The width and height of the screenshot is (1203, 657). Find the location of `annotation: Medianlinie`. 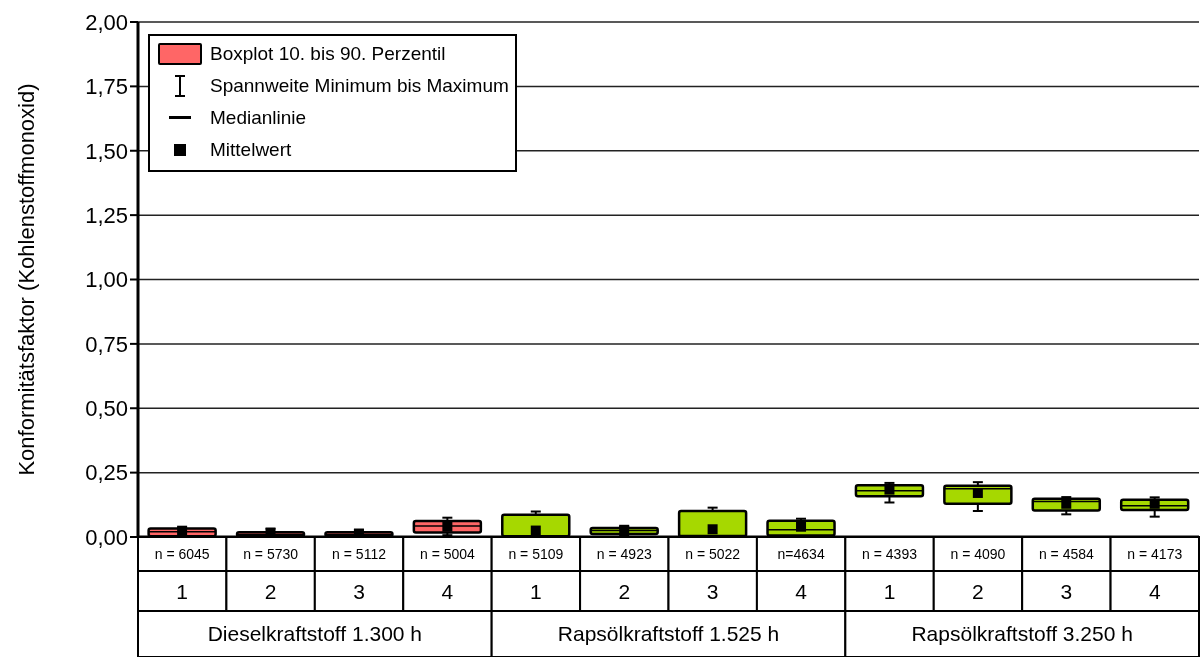

annotation: Medianlinie is located at coordinates (258, 118).